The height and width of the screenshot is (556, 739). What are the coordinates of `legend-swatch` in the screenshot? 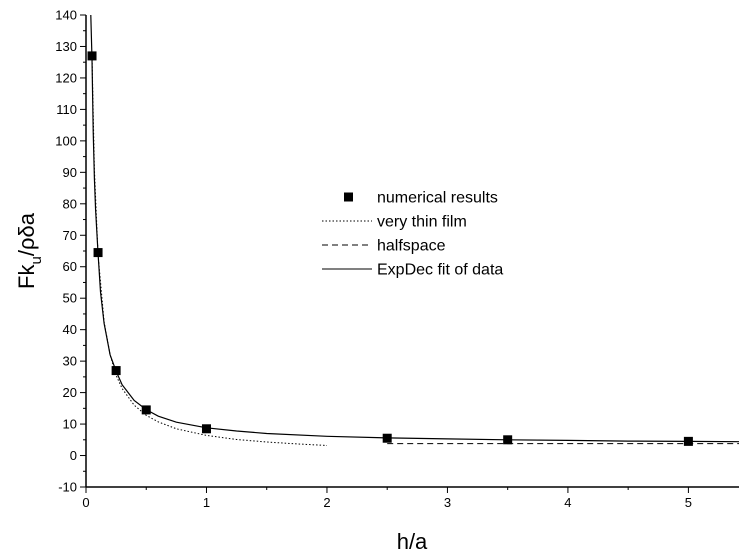 It's located at (348, 197).